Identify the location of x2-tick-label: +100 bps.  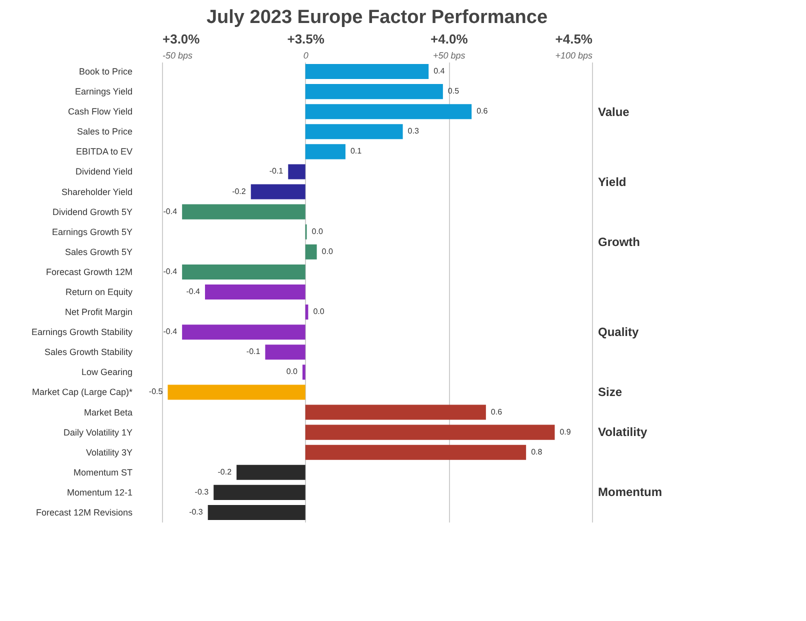
(574, 55).